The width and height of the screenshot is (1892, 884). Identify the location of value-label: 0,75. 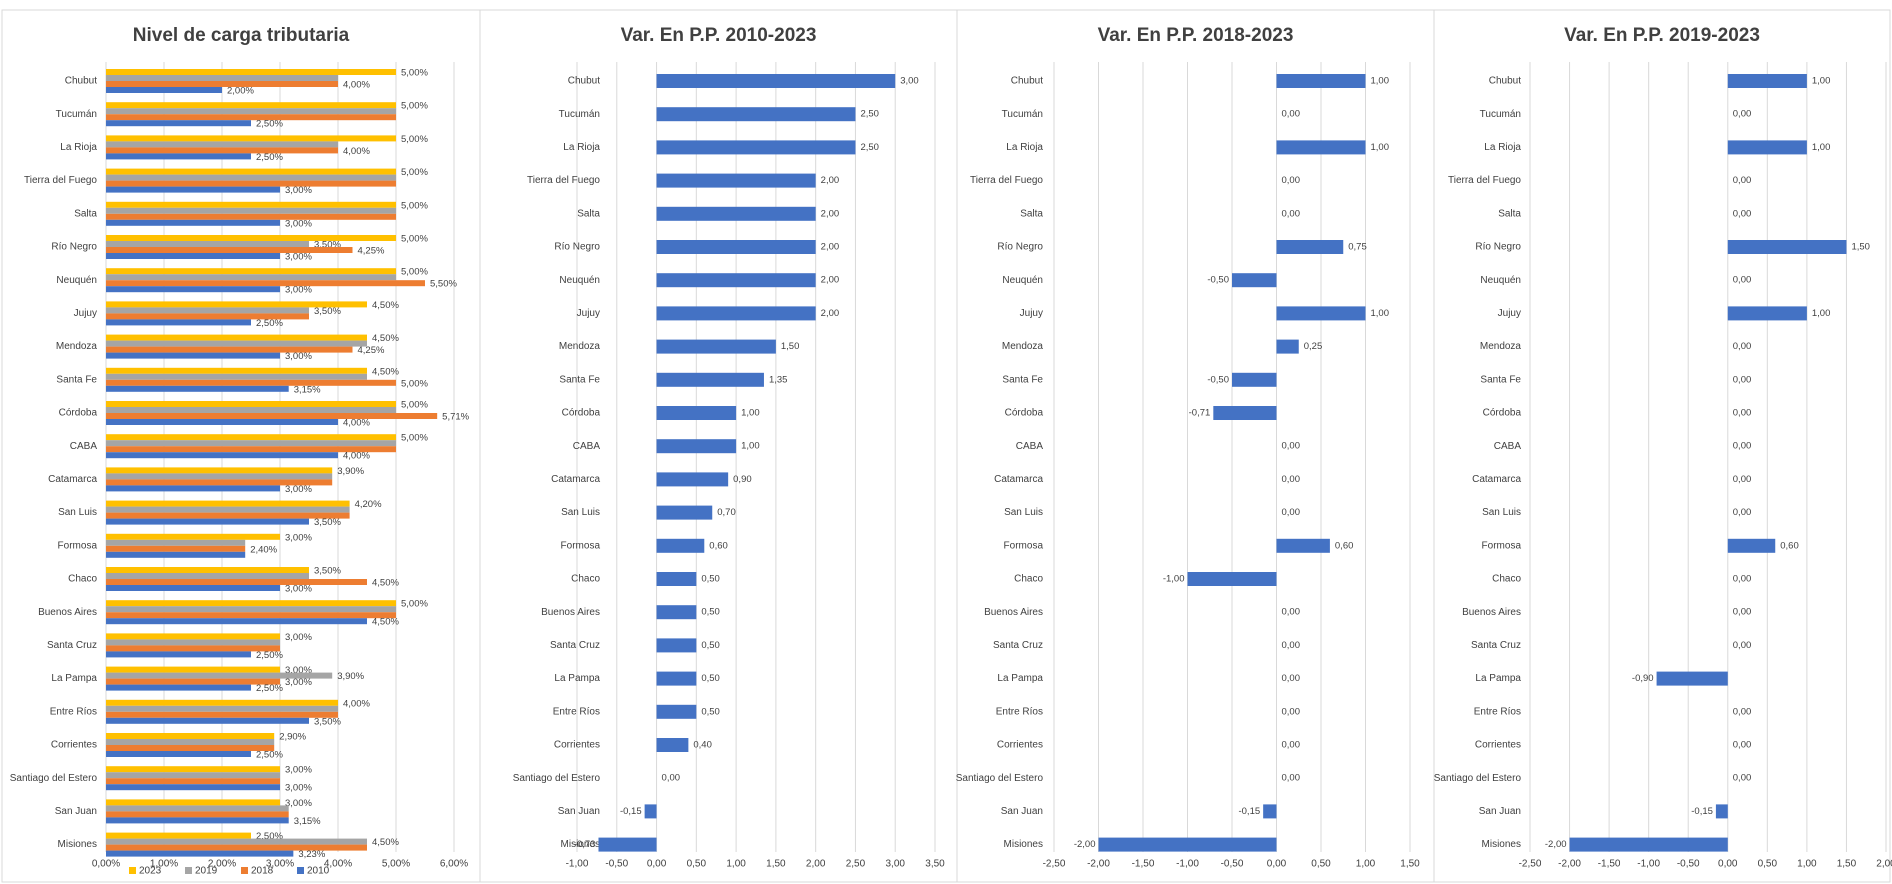
(1357, 247).